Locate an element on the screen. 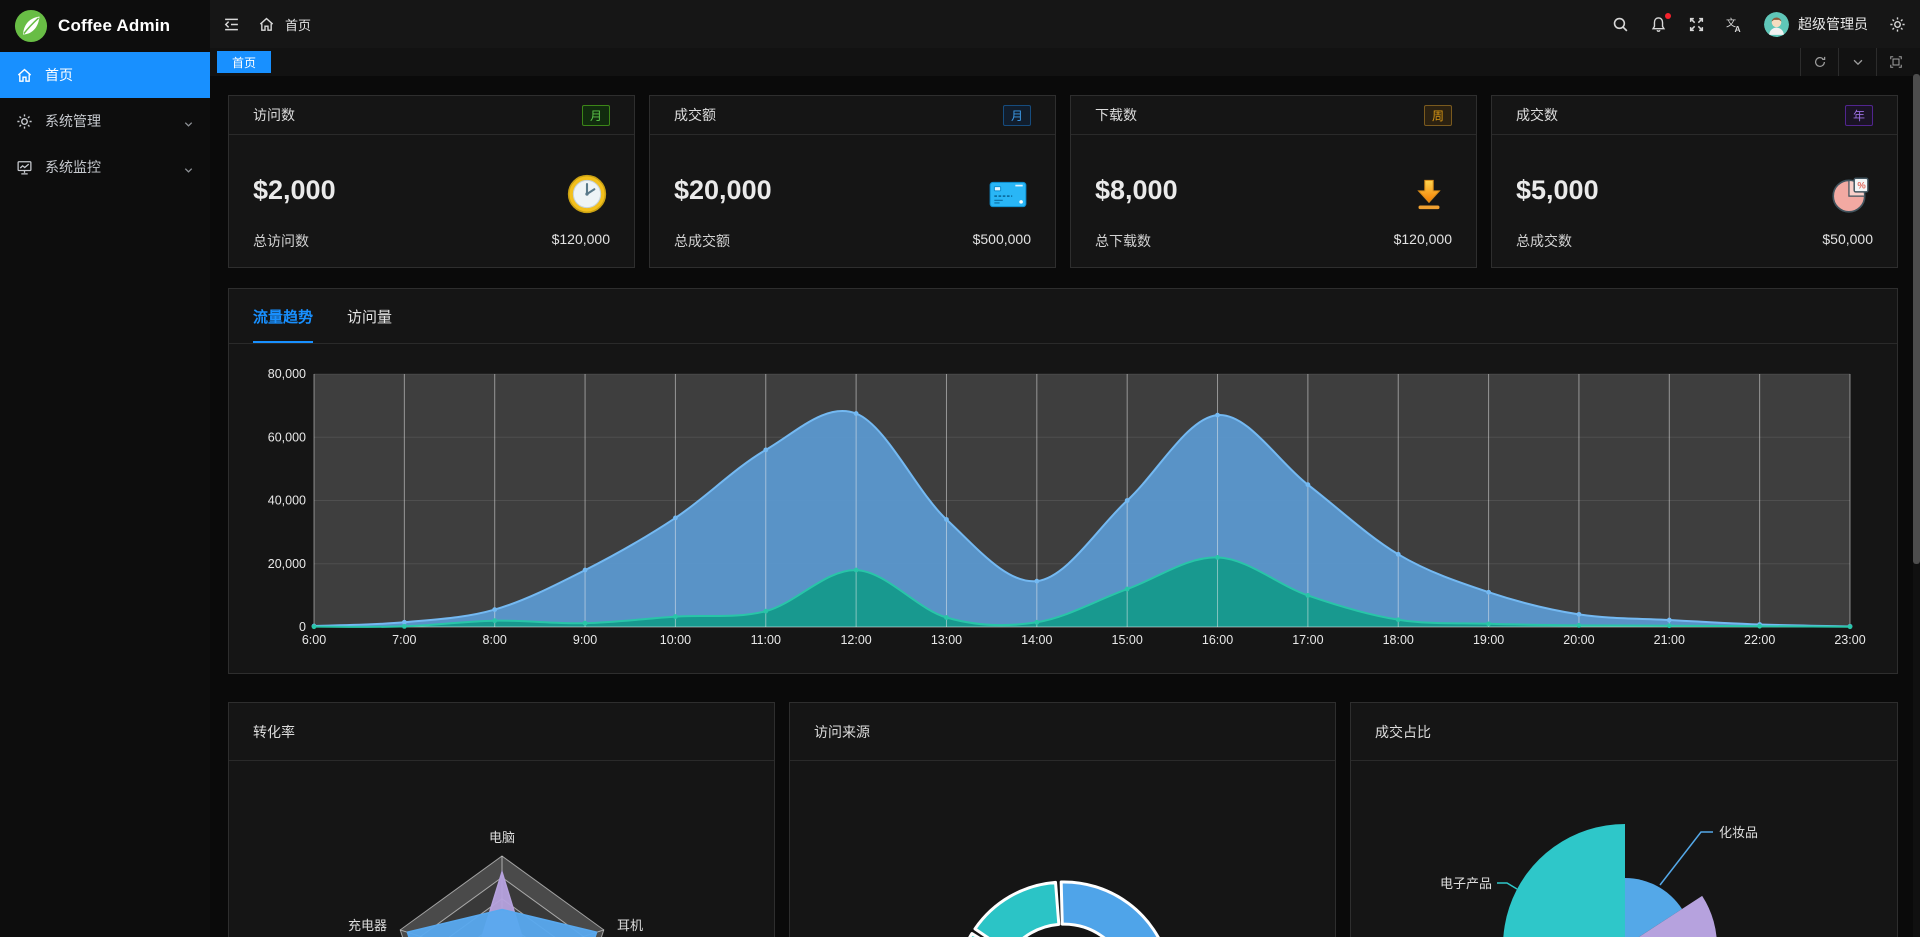  visit-source-card: 访问来源 is located at coordinates (1062, 819).